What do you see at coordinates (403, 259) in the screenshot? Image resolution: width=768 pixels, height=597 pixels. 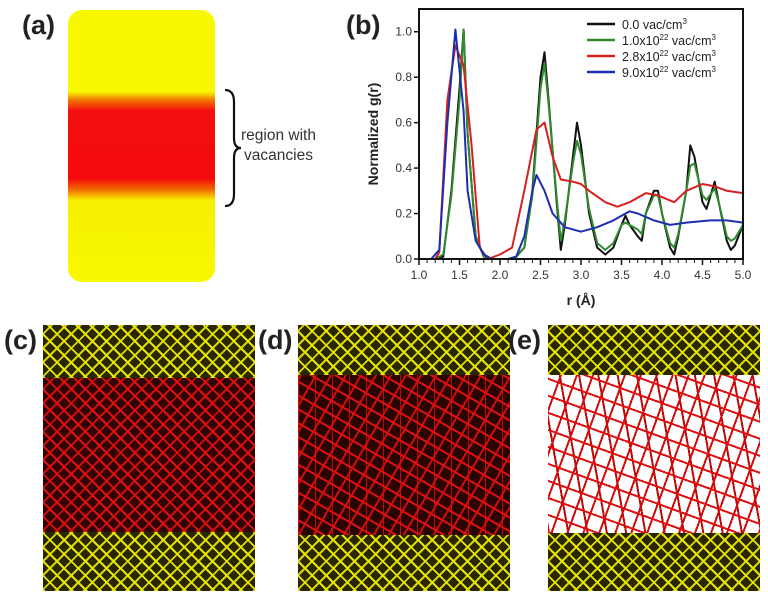 I see `y-tick-label: 0.0` at bounding box center [403, 259].